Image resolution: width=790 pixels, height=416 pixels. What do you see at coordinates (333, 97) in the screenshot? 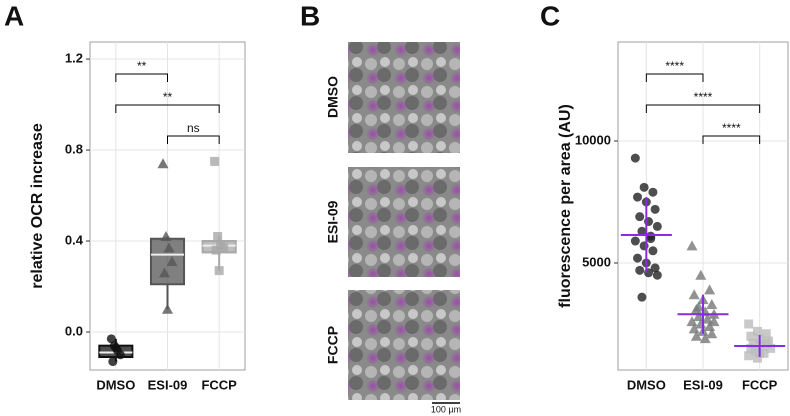
I see `image-label: DMSO` at bounding box center [333, 97].